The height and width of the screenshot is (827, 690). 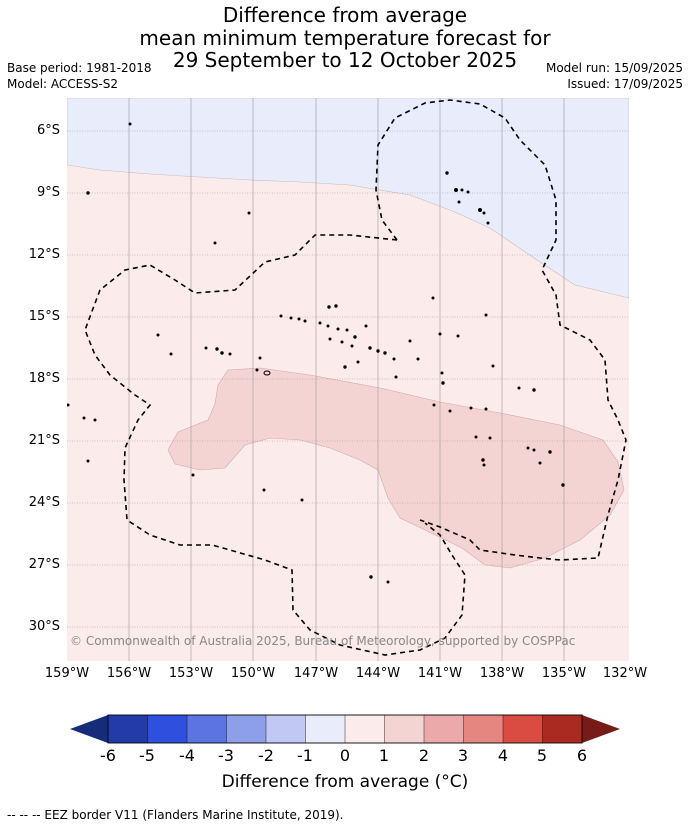 I want to click on model-name: Model: ACCESS-S2, so click(x=63, y=84).